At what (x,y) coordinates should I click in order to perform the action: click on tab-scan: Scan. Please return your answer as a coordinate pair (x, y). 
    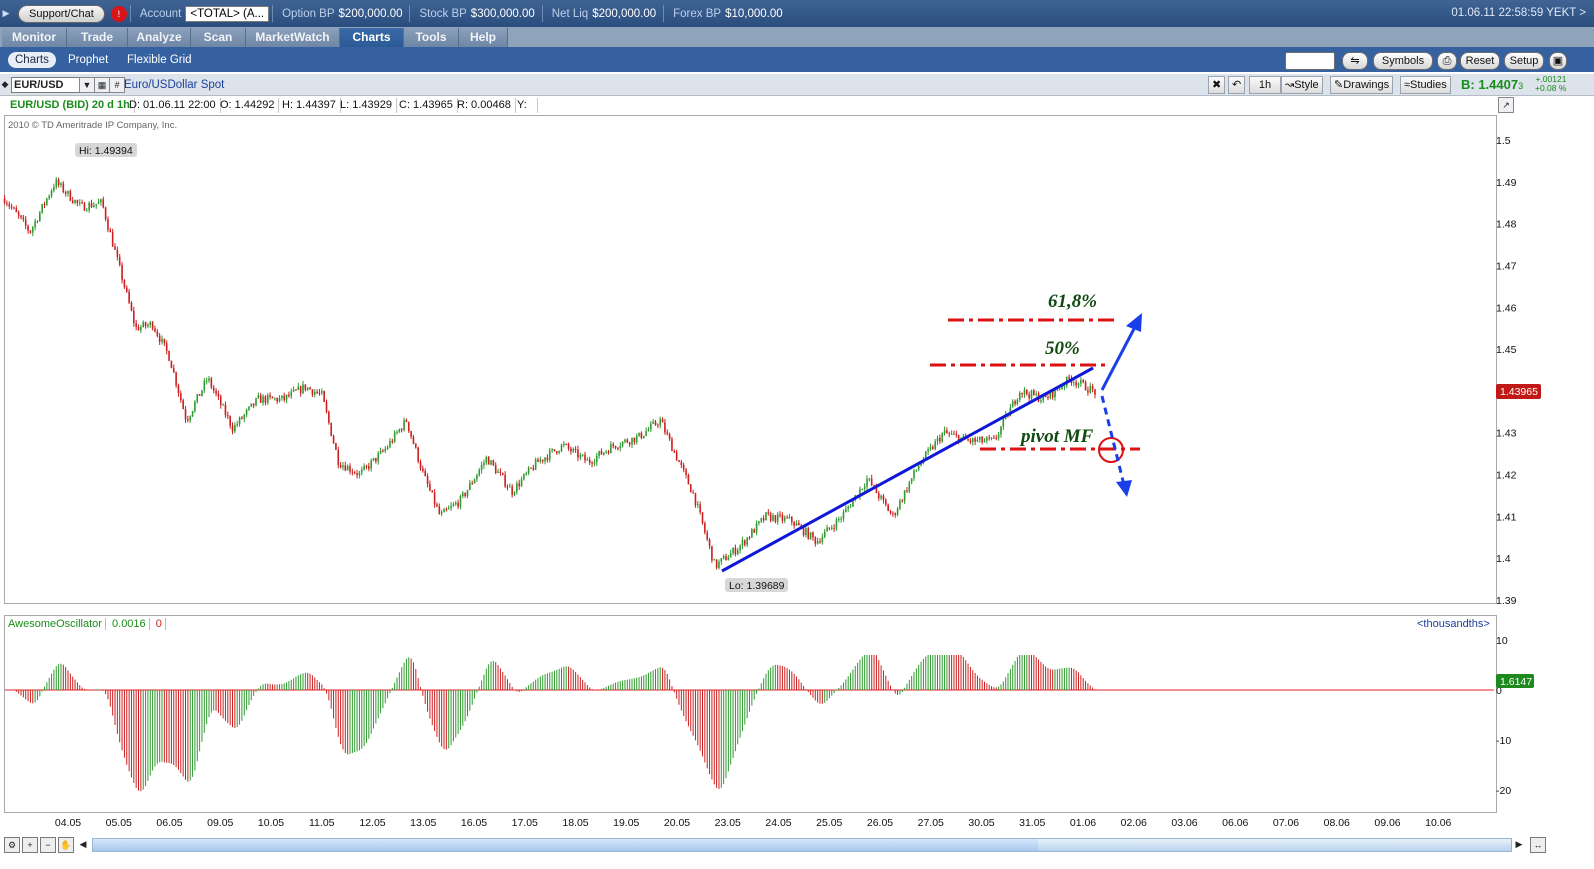
    Looking at the image, I should click on (218, 37).